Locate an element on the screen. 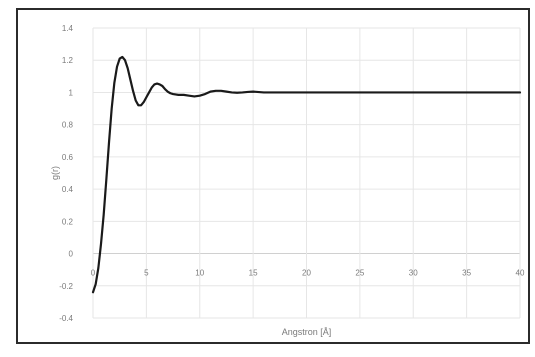 The width and height of the screenshot is (535, 357). y-tick-label: -0.4 is located at coordinates (66, 318).